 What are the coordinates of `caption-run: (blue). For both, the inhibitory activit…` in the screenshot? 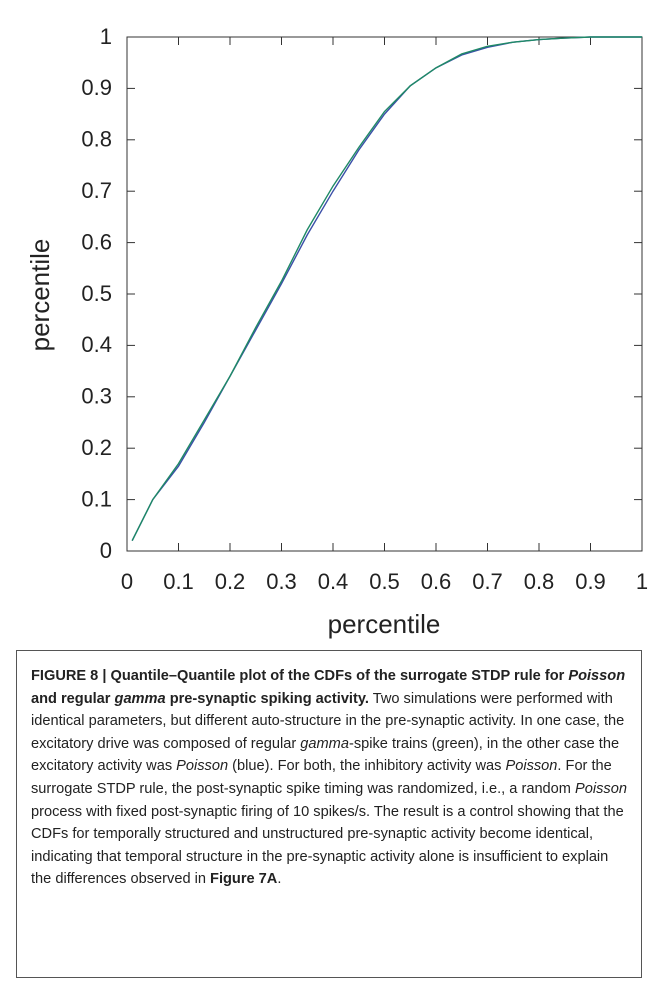 It's located at (367, 766).